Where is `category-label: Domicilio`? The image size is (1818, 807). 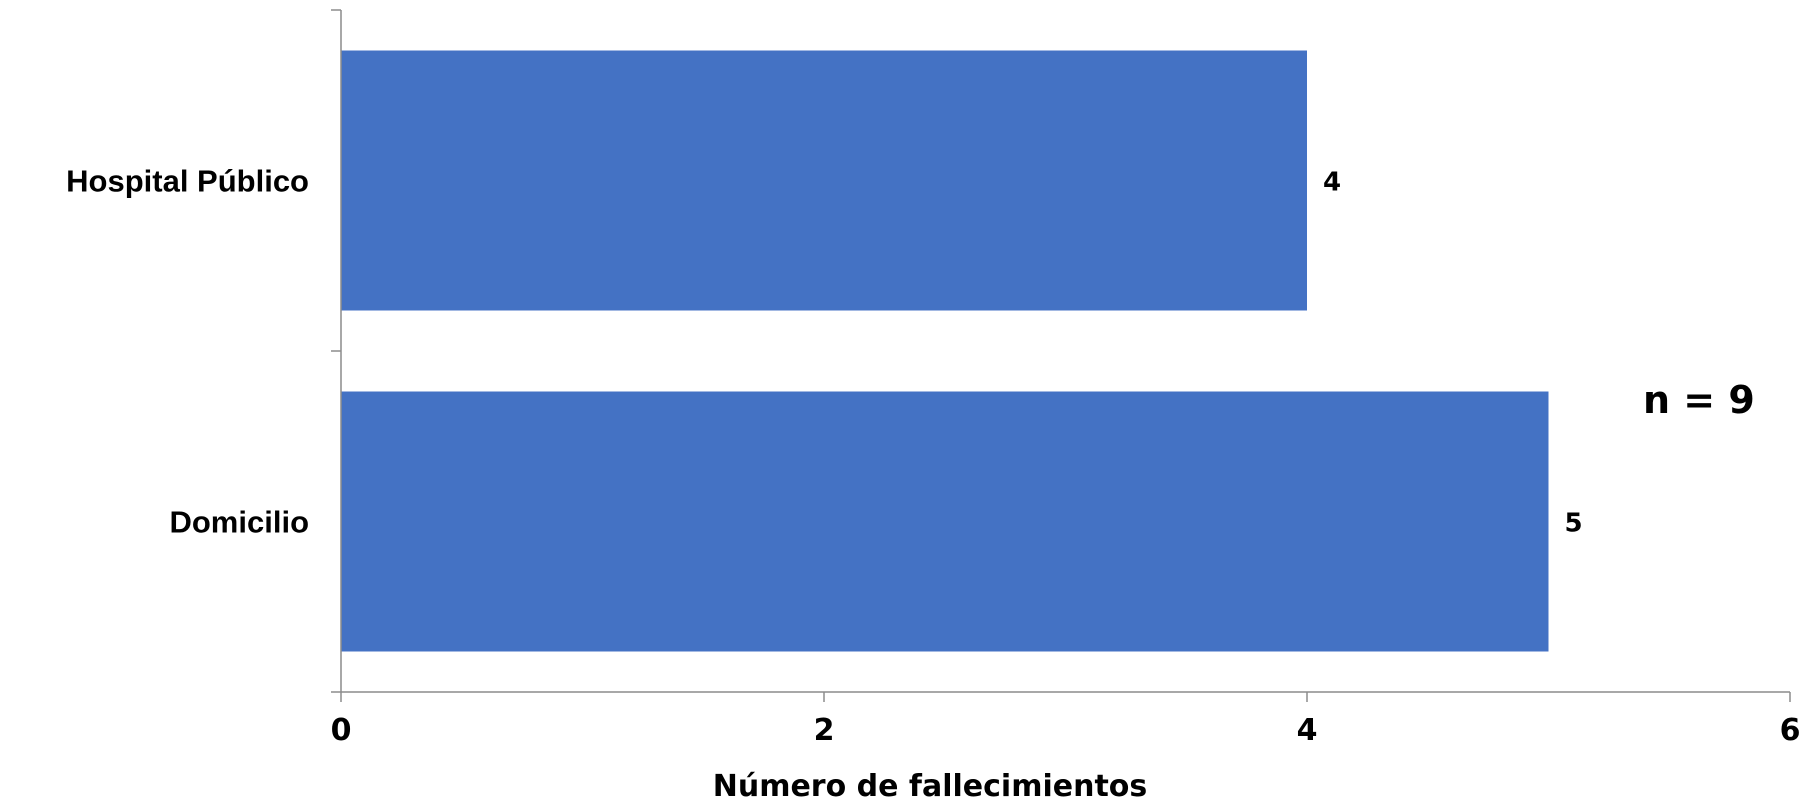
category-label: Domicilio is located at coordinates (239, 522).